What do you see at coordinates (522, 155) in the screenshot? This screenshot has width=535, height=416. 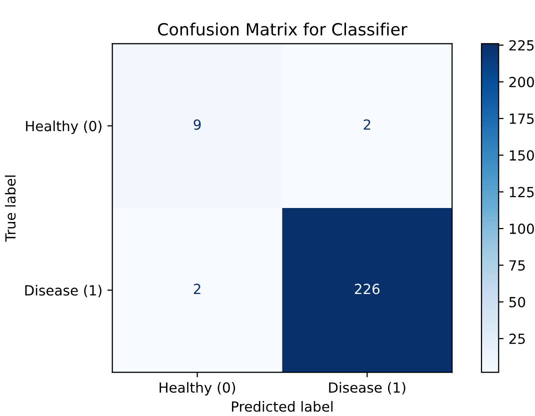 I see `color-bar-label: 150` at bounding box center [522, 155].